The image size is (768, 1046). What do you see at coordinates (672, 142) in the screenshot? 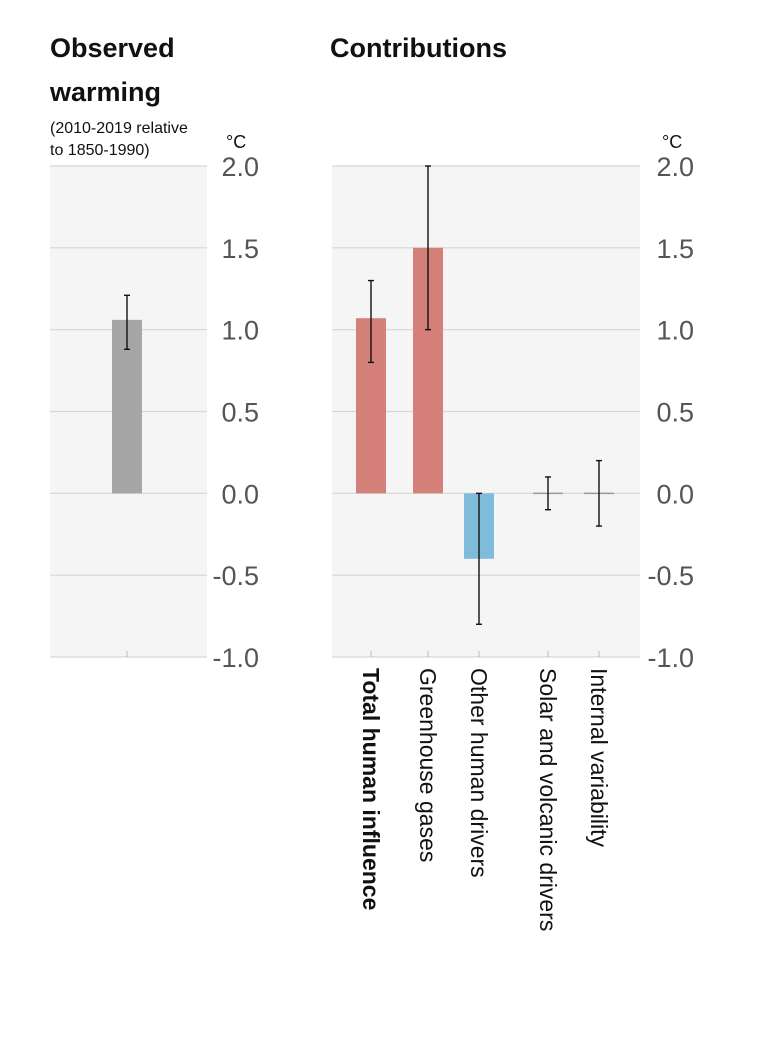
I see `contributions-unit-label: °C` at bounding box center [672, 142].